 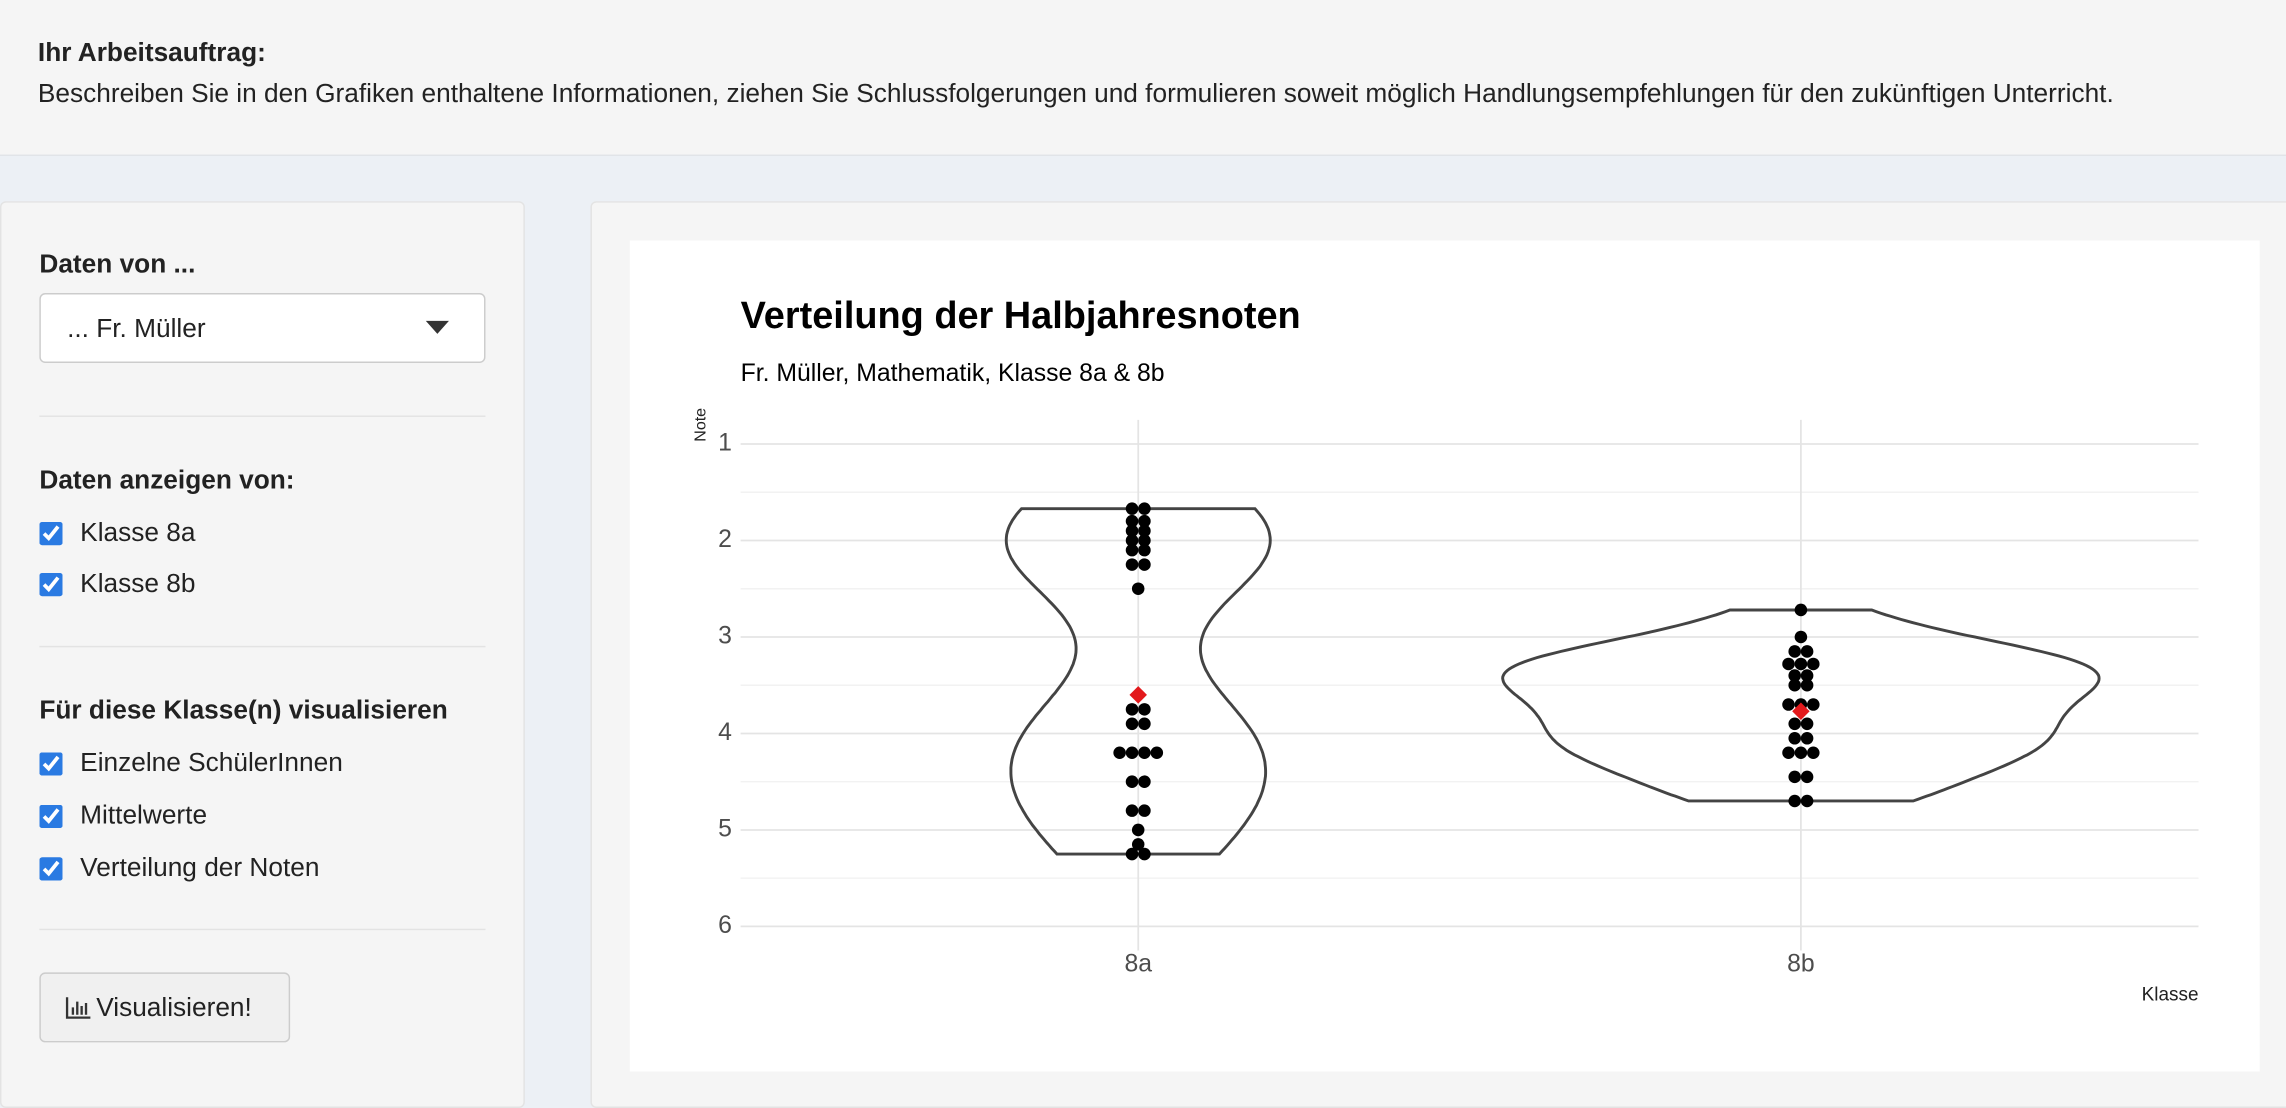 What do you see at coordinates (437, 327) in the screenshot?
I see `caret` at bounding box center [437, 327].